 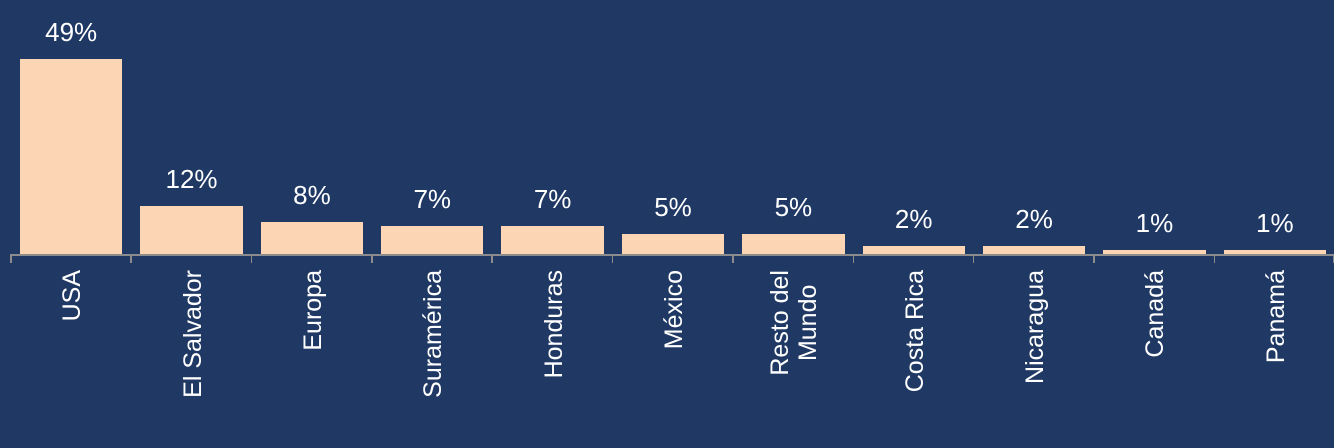 What do you see at coordinates (433, 334) in the screenshot?
I see `x-tick-label: Suramérica` at bounding box center [433, 334].